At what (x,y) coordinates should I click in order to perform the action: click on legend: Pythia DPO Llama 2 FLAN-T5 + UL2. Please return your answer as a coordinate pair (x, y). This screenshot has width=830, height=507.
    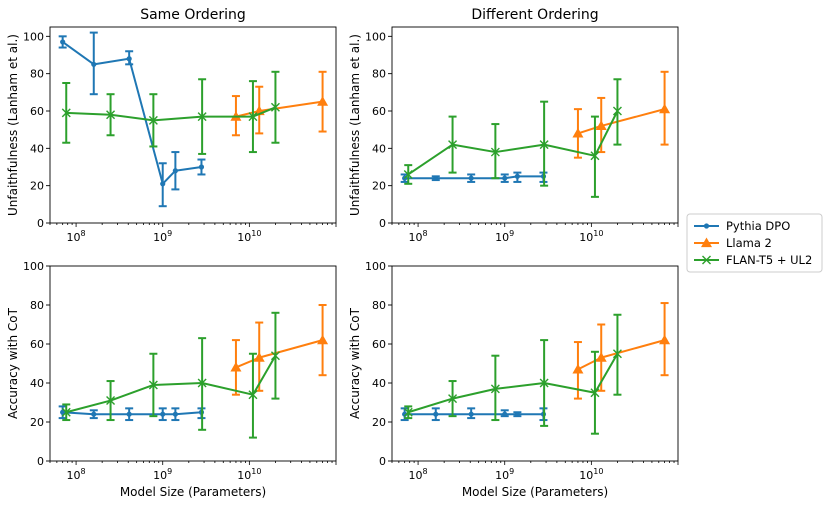
    Looking at the image, I should click on (754, 243).